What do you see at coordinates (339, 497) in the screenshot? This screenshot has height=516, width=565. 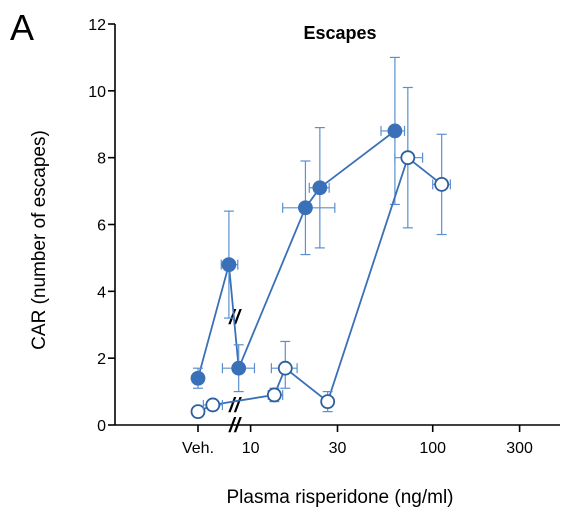 I see `x-axis-label: Plasma risperidone (ng/ml)` at bounding box center [339, 497].